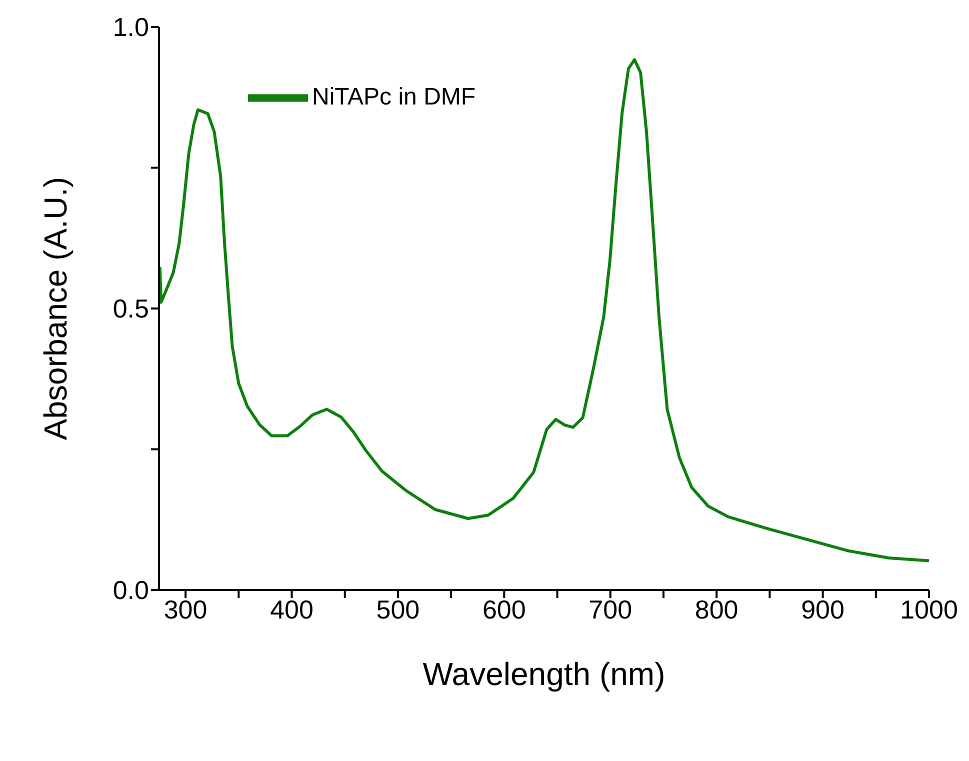  I want to click on x-tick-label: 400, so click(292, 609).